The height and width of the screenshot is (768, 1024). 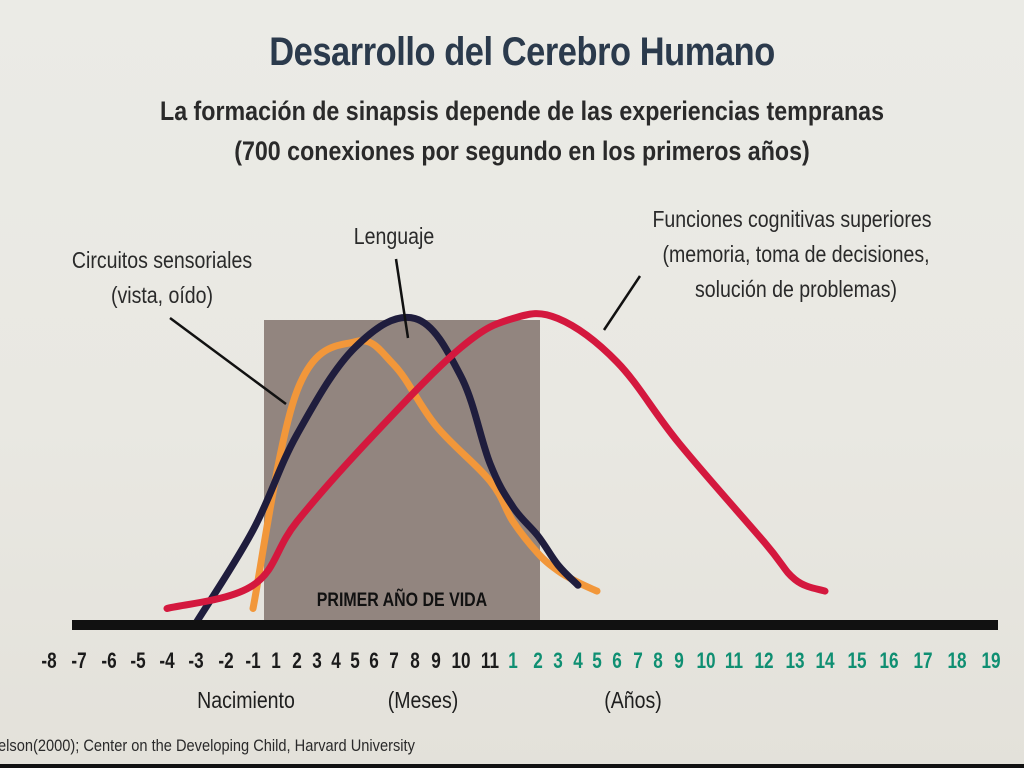 I want to click on first-year-band, so click(x=402, y=471).